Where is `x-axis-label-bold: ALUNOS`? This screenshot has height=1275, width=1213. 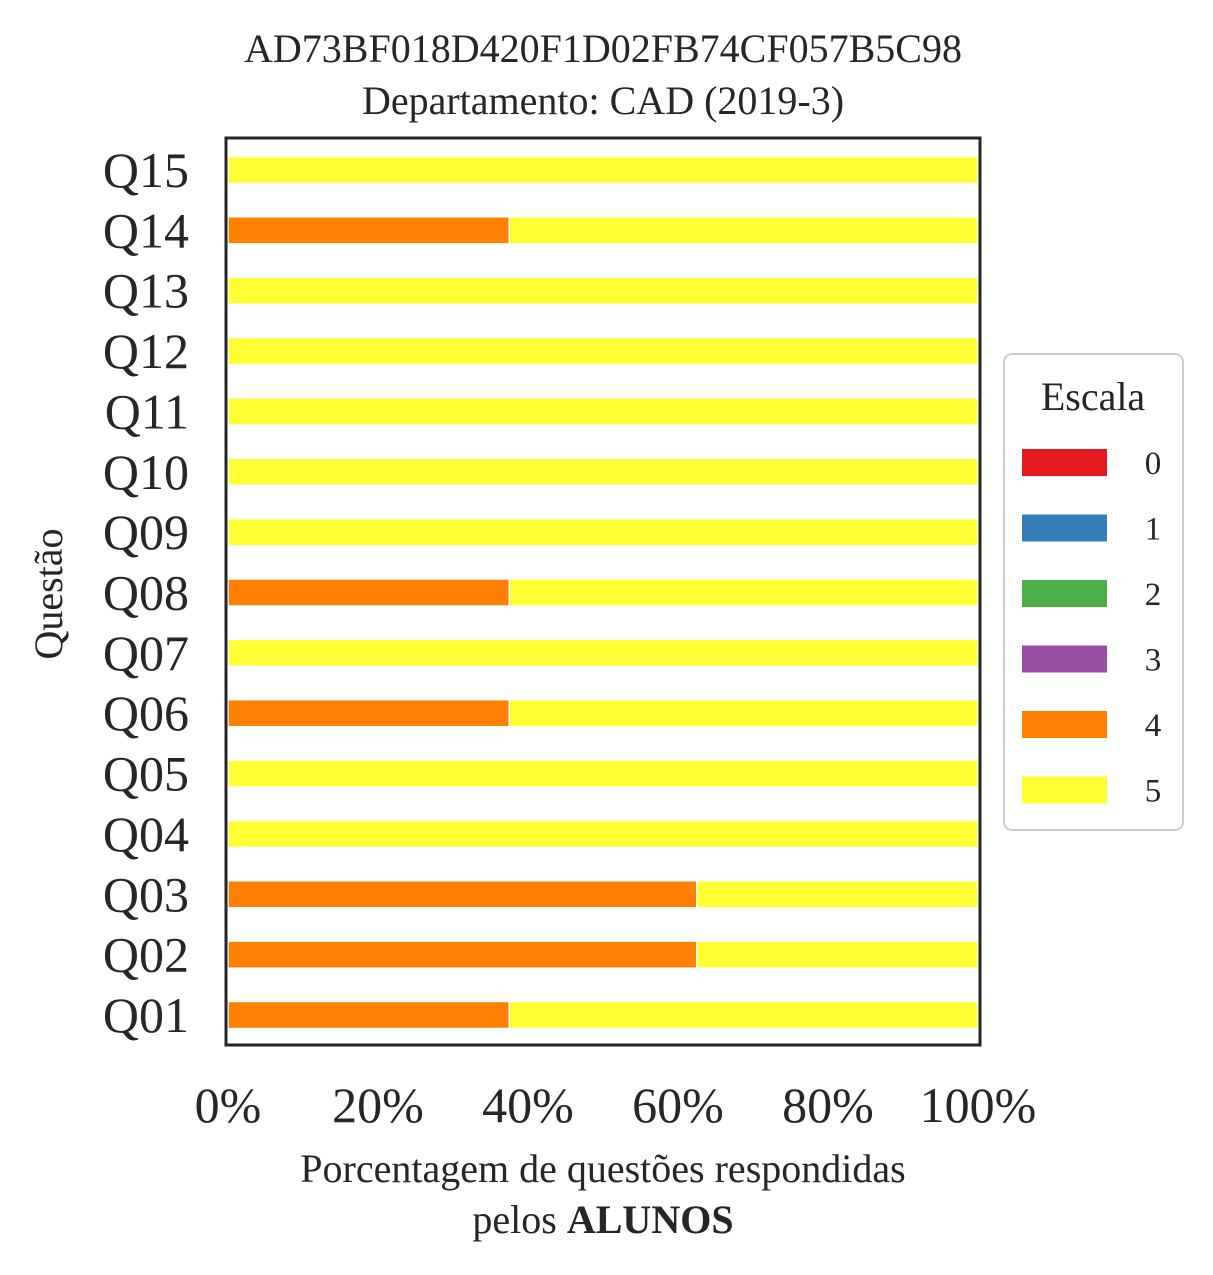
x-axis-label-bold: ALUNOS is located at coordinates (650, 1219).